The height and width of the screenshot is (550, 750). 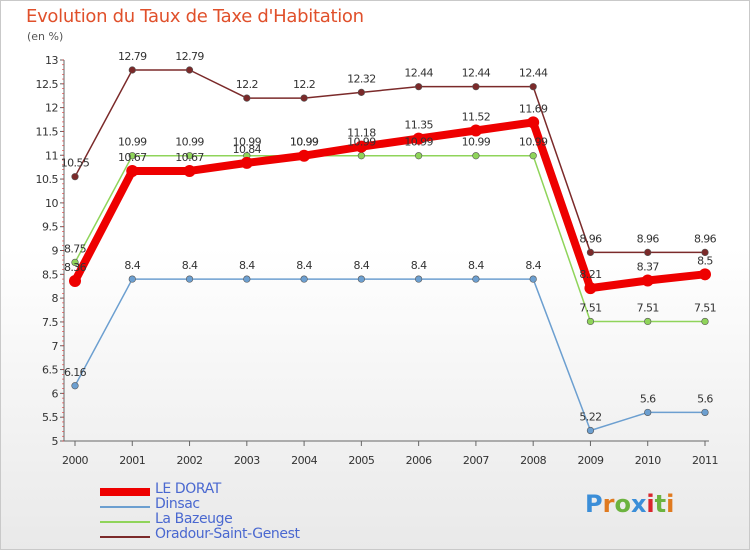 I want to click on y-tick-label: 12.5, so click(x=47, y=84).